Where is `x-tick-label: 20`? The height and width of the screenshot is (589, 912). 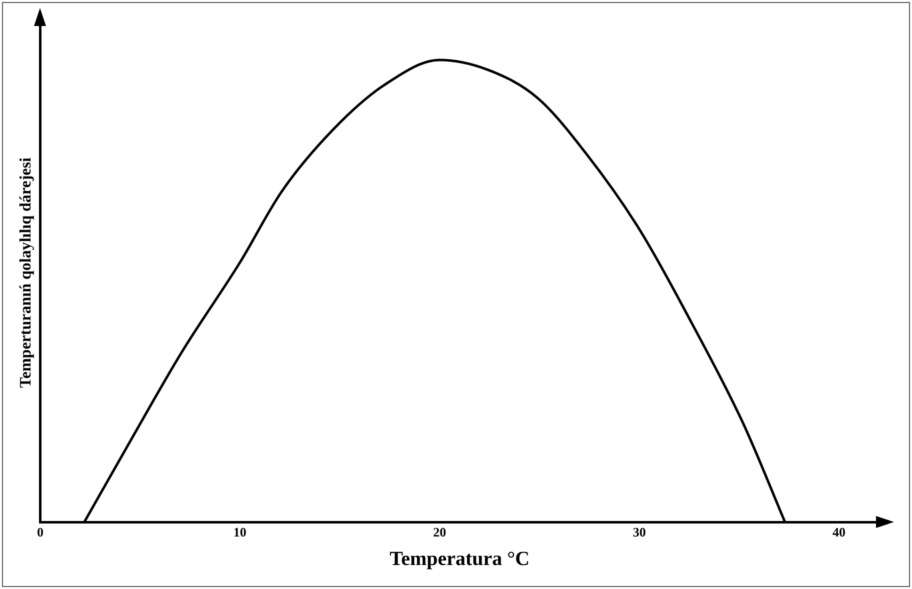 x-tick-label: 20 is located at coordinates (439, 532).